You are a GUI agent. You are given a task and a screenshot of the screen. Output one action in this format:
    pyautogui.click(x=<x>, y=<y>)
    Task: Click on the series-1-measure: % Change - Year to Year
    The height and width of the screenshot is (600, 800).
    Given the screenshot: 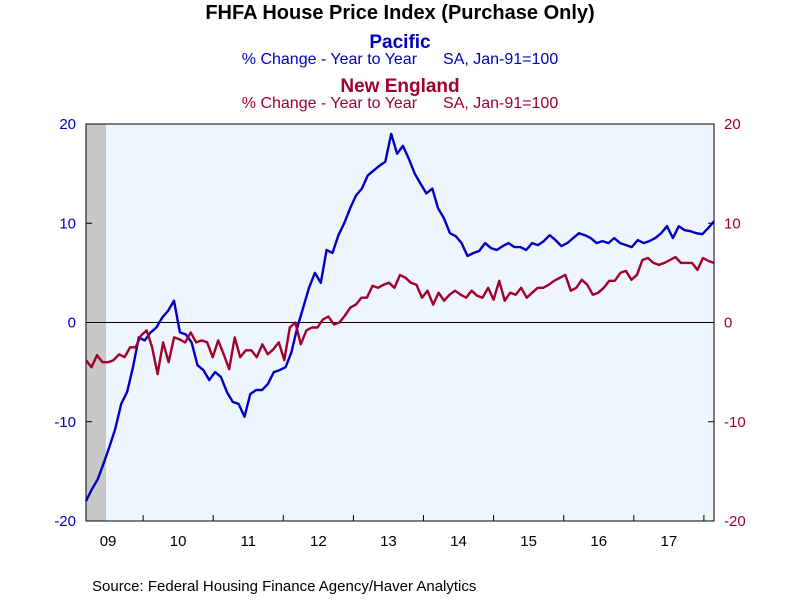 What is the action you would take?
    pyautogui.click(x=329, y=59)
    